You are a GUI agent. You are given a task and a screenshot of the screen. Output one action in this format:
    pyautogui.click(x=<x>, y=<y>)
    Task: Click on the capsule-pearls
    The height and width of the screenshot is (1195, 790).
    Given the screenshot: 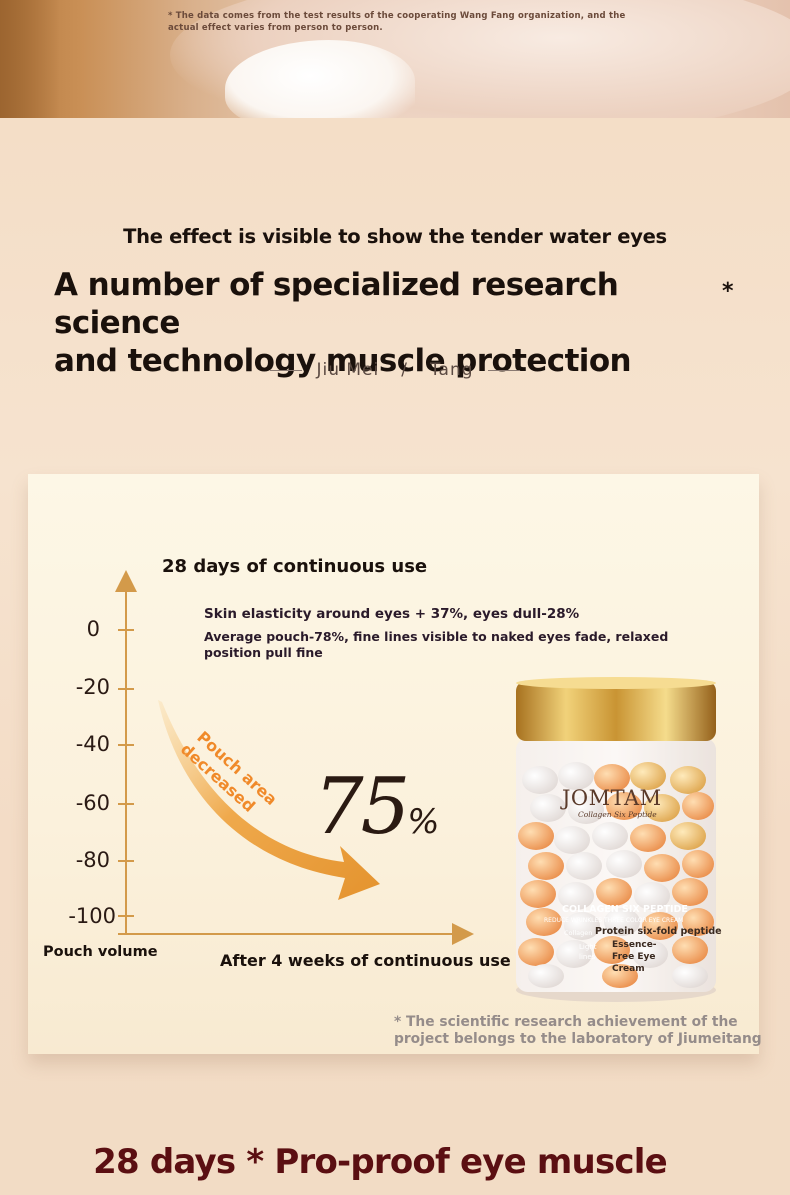 What is the action you would take?
    pyautogui.click(x=616, y=875)
    